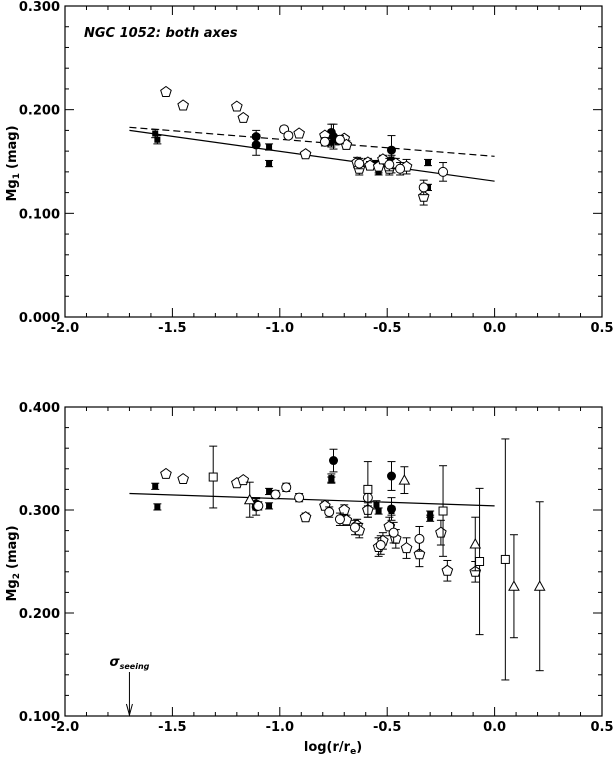  What do you see at coordinates (172, 328) in the screenshot?
I see `mg1-x-tick-label: -1.5` at bounding box center [172, 328].